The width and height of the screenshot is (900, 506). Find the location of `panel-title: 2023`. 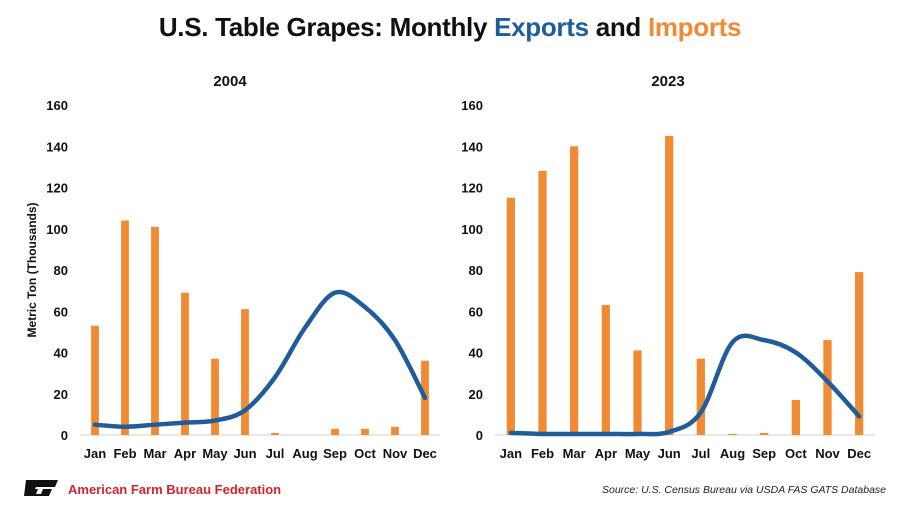

panel-title: 2023 is located at coordinates (667, 81).